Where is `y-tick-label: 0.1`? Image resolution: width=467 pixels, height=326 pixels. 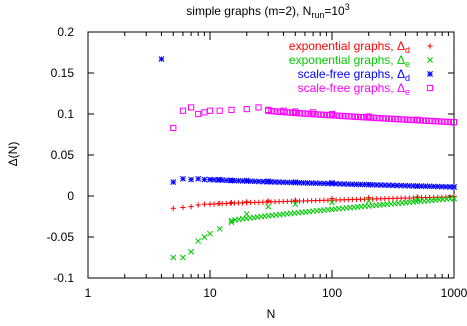 y-tick-label: 0.1 is located at coordinates (65, 114).